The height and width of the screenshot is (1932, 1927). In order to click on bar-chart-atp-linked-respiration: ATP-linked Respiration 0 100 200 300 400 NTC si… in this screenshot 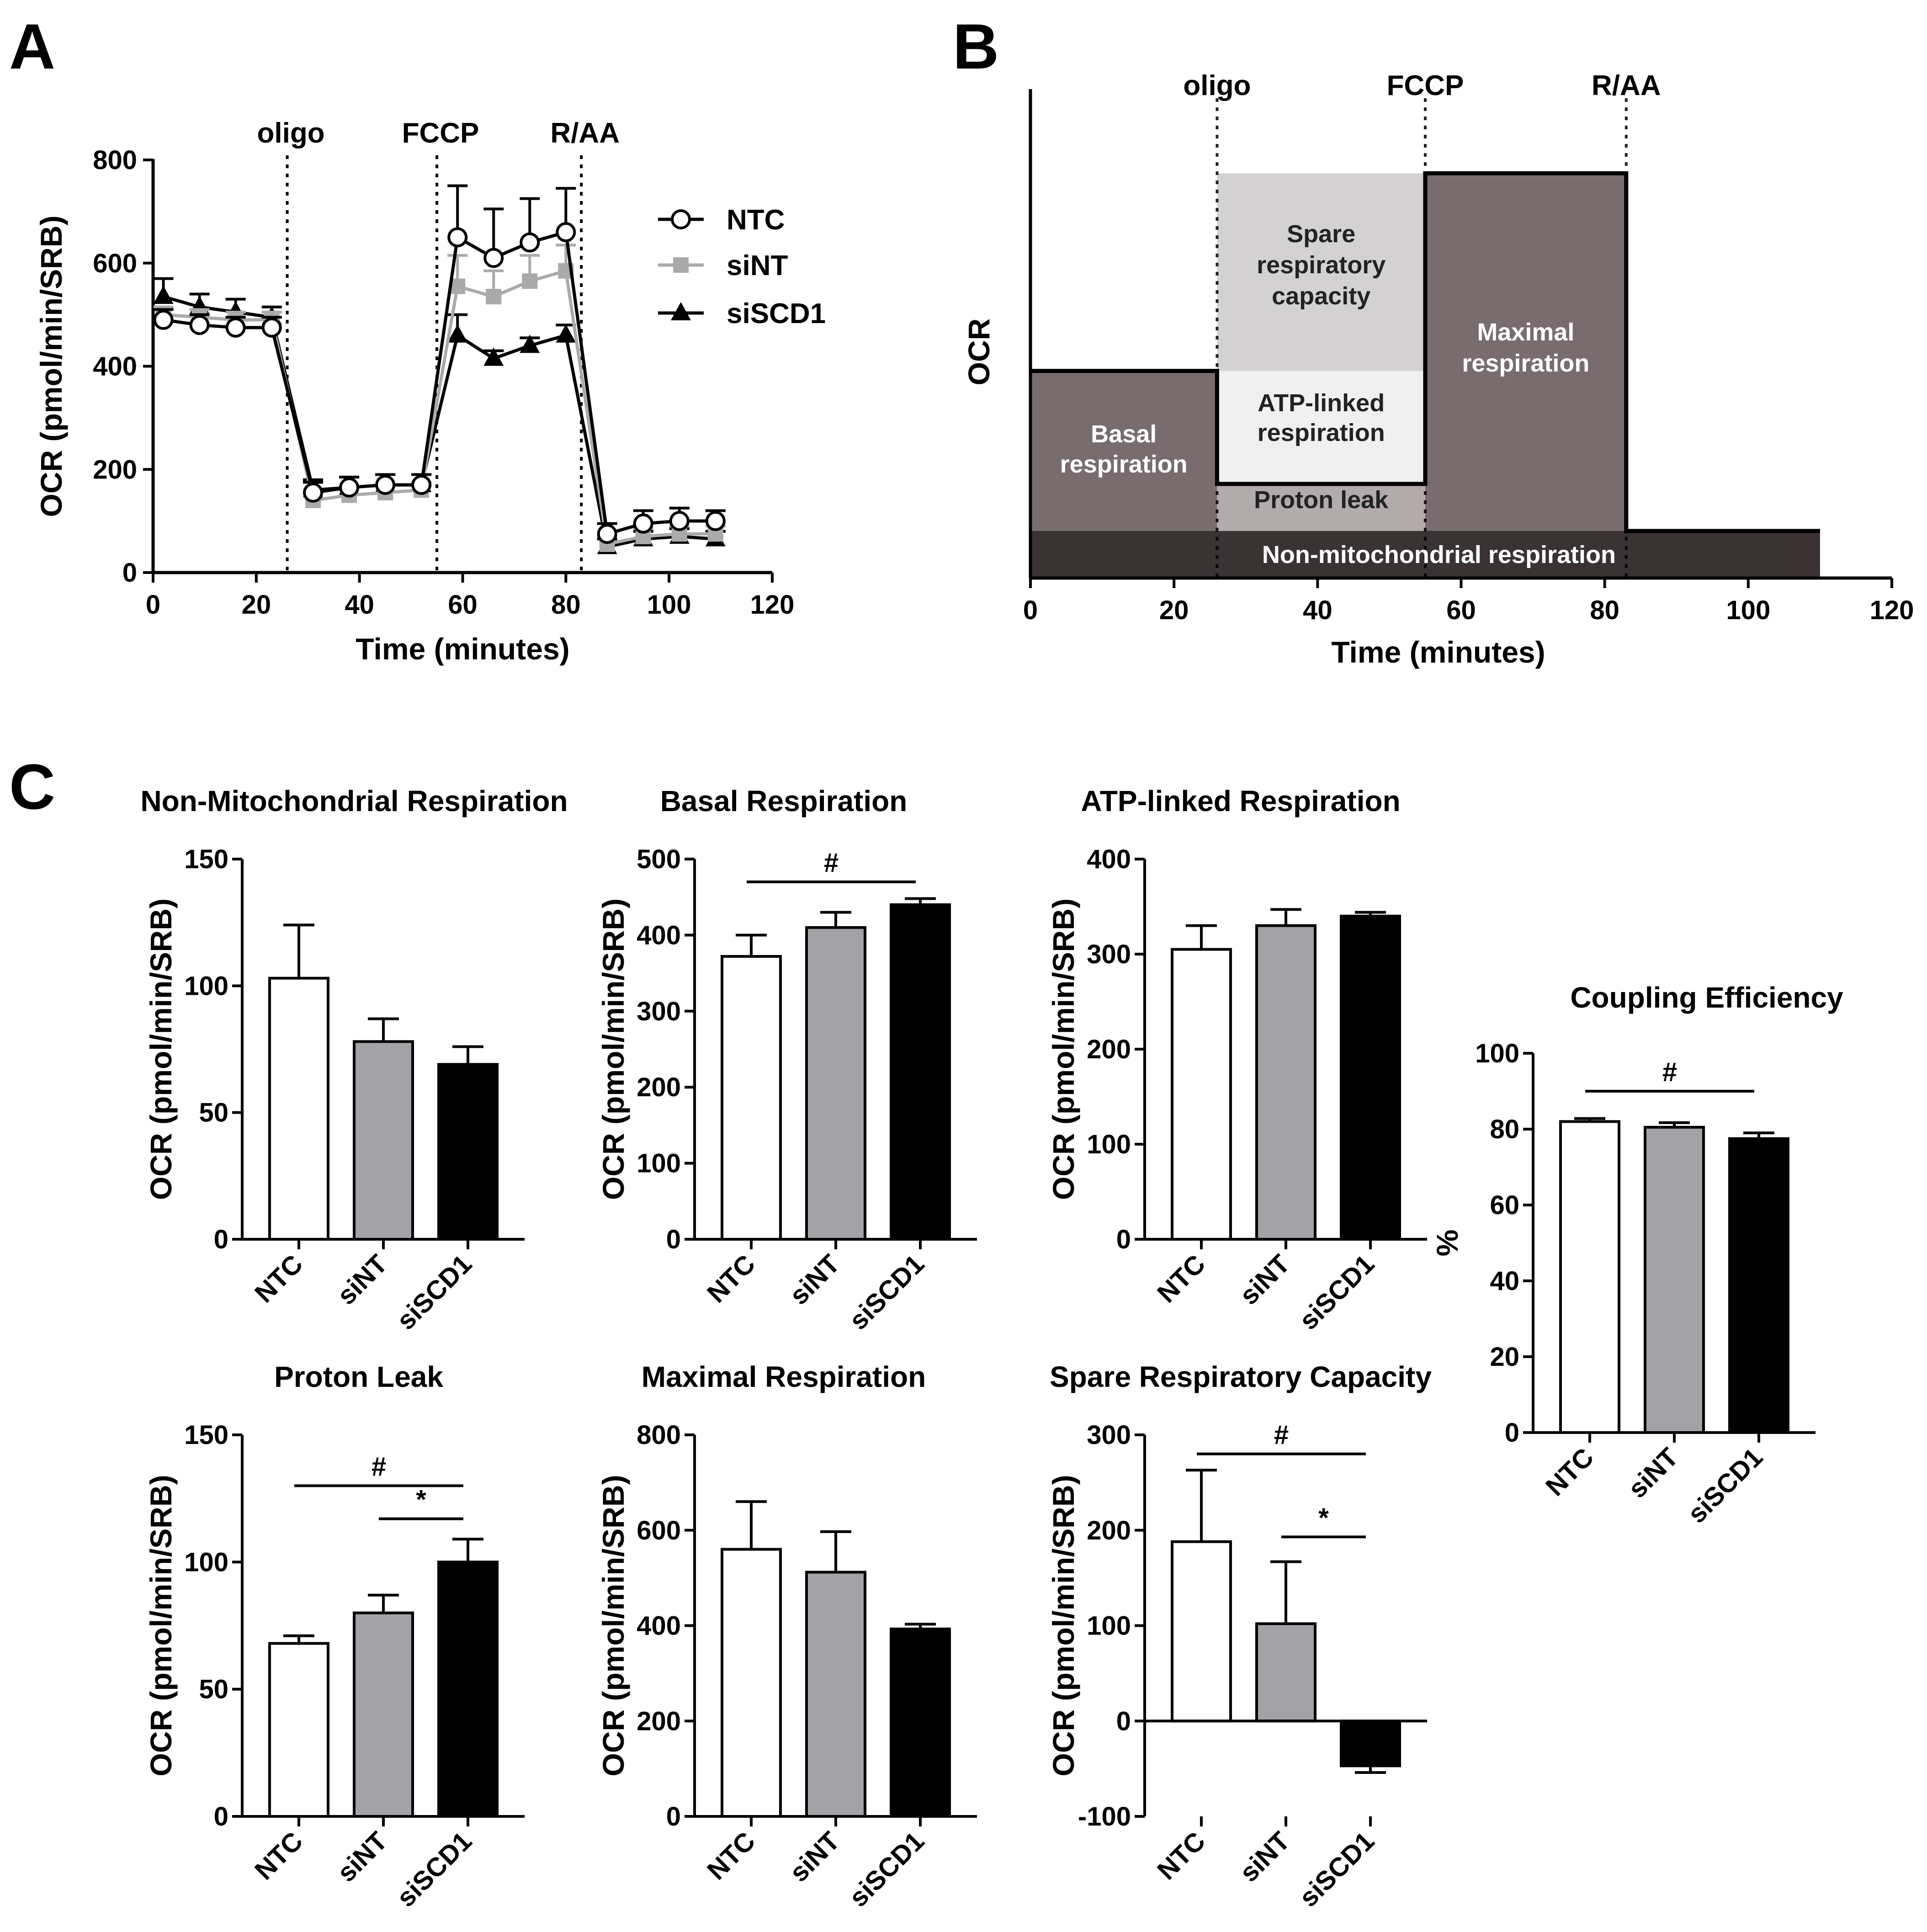, I will do `click(1236, 1060)`.